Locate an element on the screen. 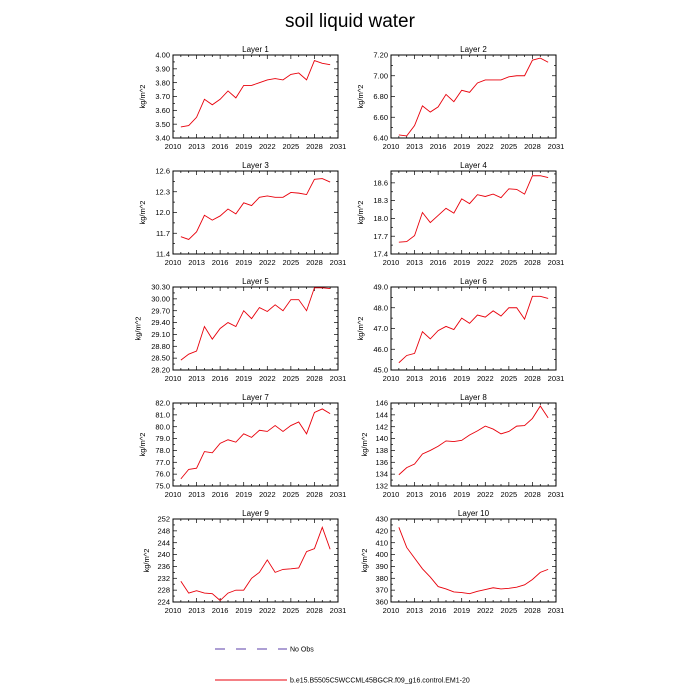 The image size is (700, 700). y-tick-label: 47.0 is located at coordinates (380, 328).